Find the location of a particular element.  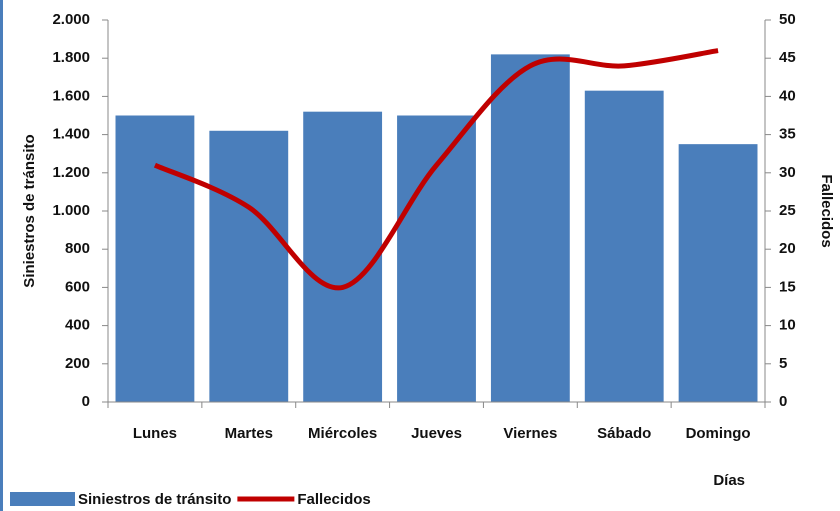

x-tick-label: Sábado is located at coordinates (624, 433).